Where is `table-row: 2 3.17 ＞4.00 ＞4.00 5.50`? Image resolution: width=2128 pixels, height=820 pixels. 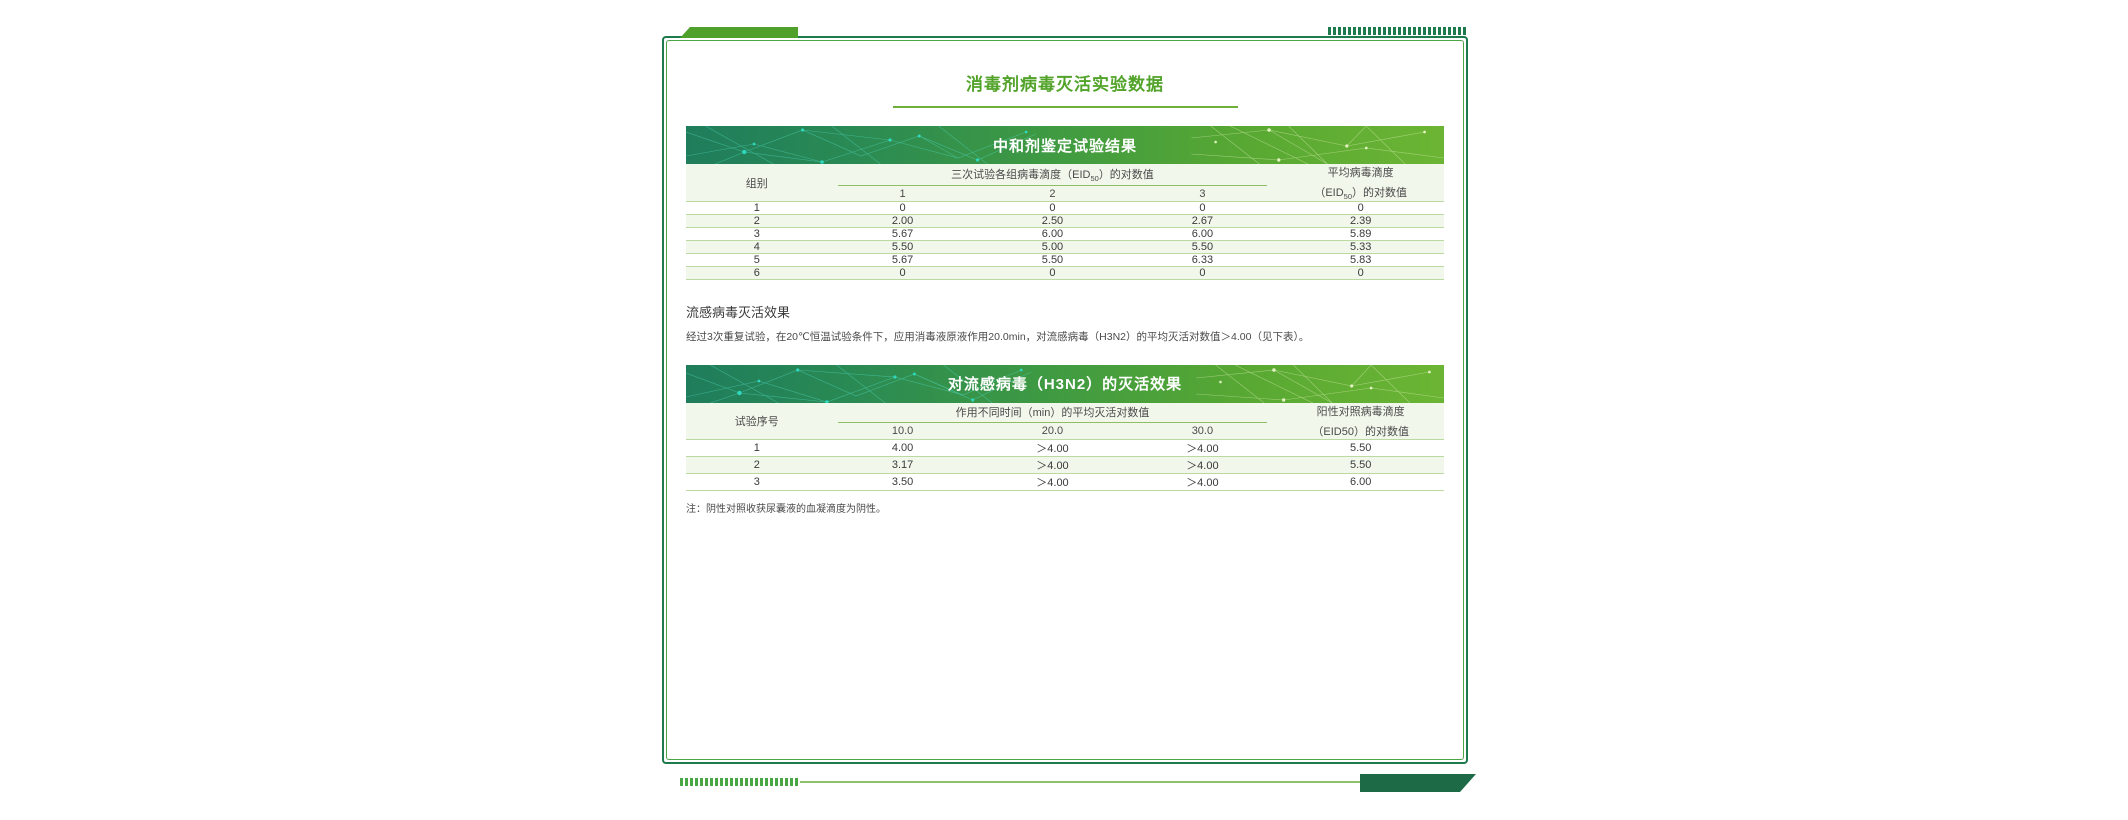 table-row: 2 3.17 ＞4.00 ＞4.00 5.50 is located at coordinates (1065, 464).